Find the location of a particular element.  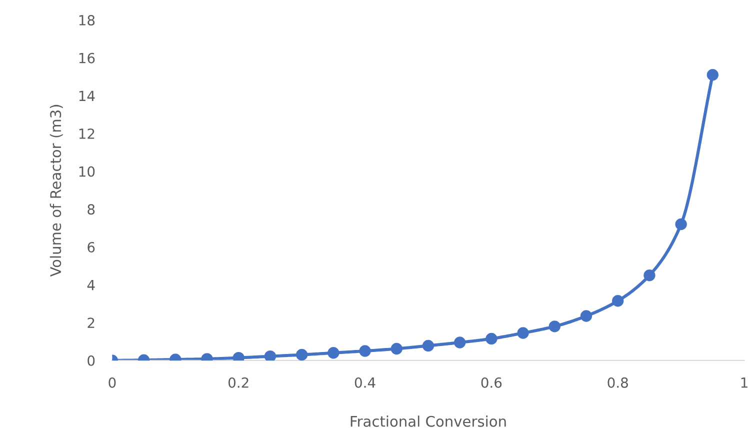

x-tick-label: 1 is located at coordinates (744, 383).